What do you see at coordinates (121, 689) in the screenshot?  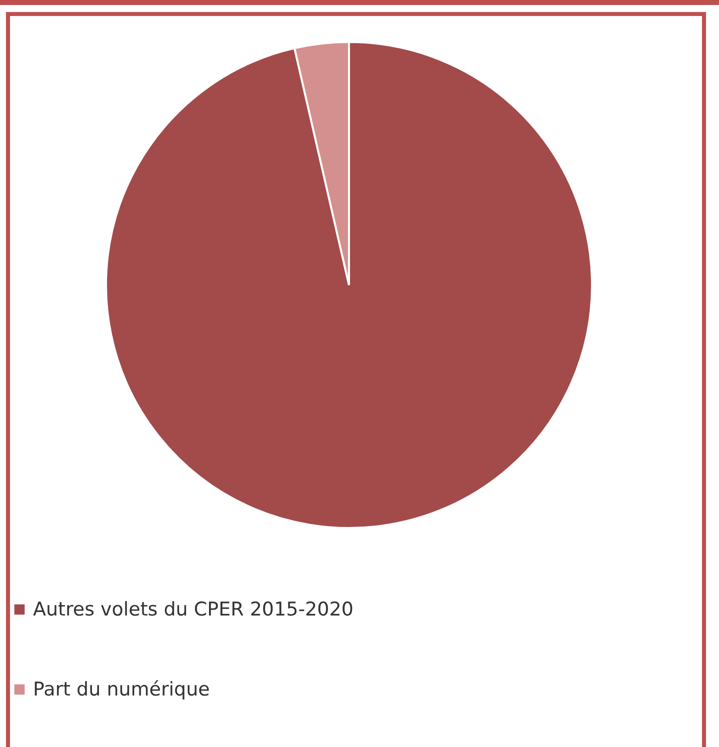 I see `legend-label: Part du numérique` at bounding box center [121, 689].